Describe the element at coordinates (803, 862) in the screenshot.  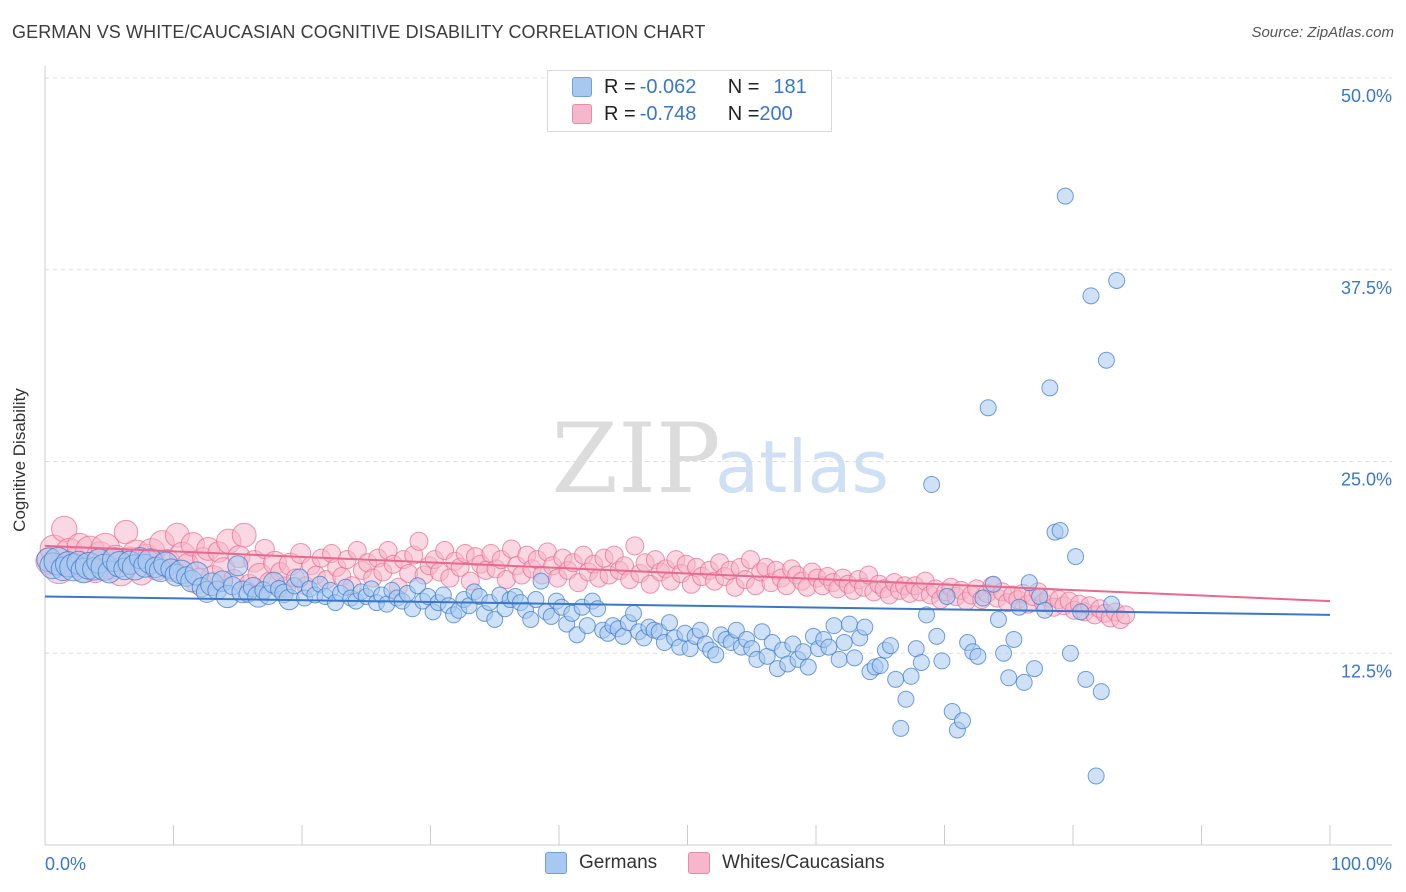
I see `legend-label-whites: Whites/Caucasians` at that location.